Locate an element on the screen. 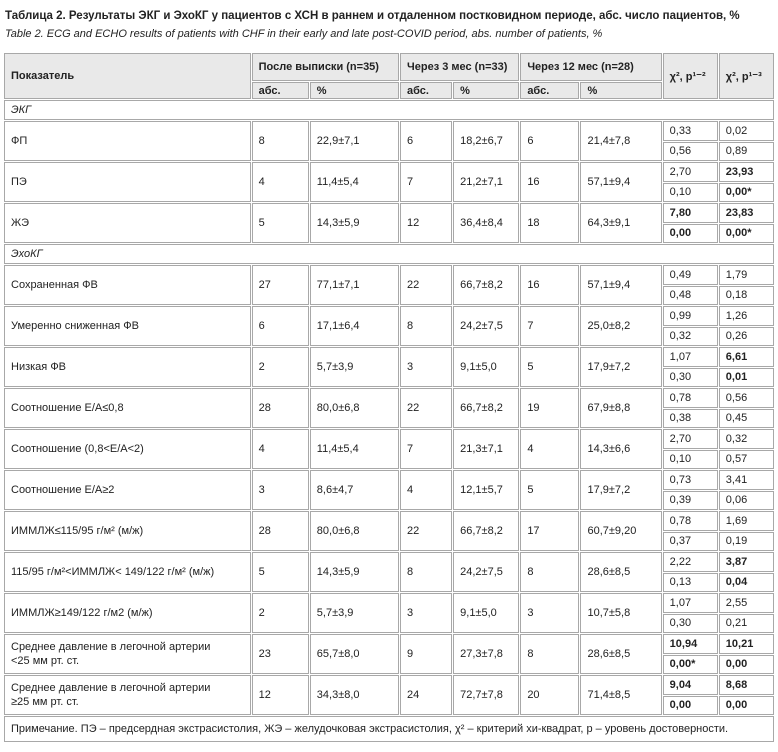 This screenshot has width=778, height=752. value-cell: 5,7±3,9 is located at coordinates (354, 613).